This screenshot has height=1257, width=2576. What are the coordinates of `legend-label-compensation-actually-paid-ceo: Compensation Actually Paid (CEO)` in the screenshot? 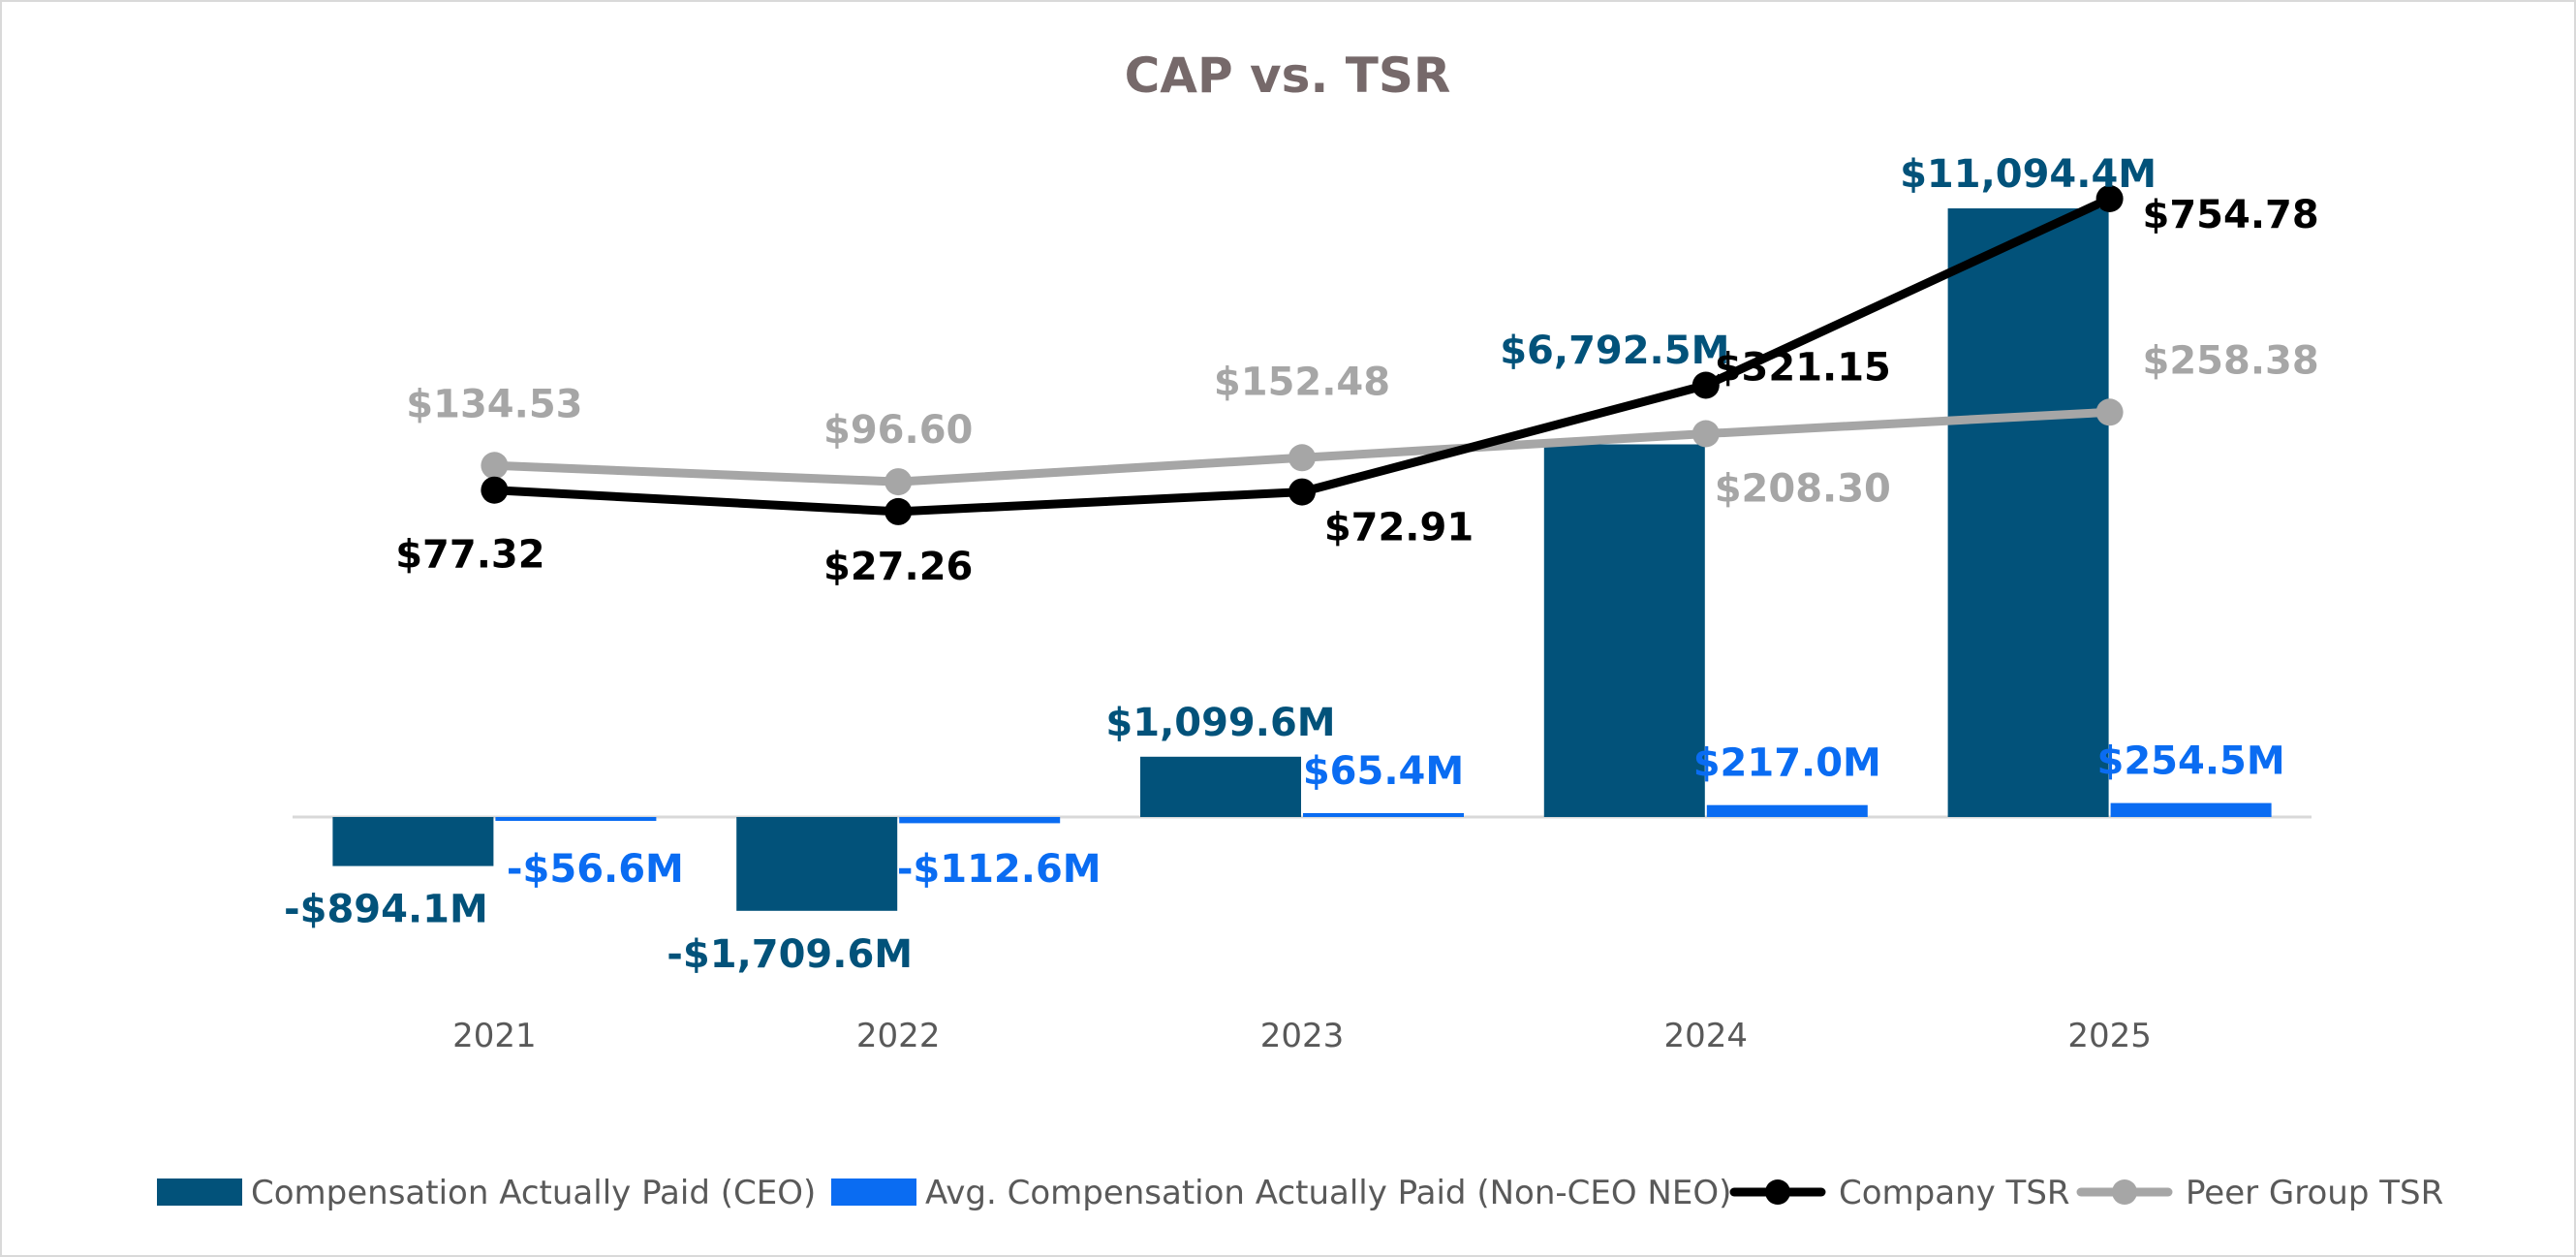 It's located at (533, 1193).